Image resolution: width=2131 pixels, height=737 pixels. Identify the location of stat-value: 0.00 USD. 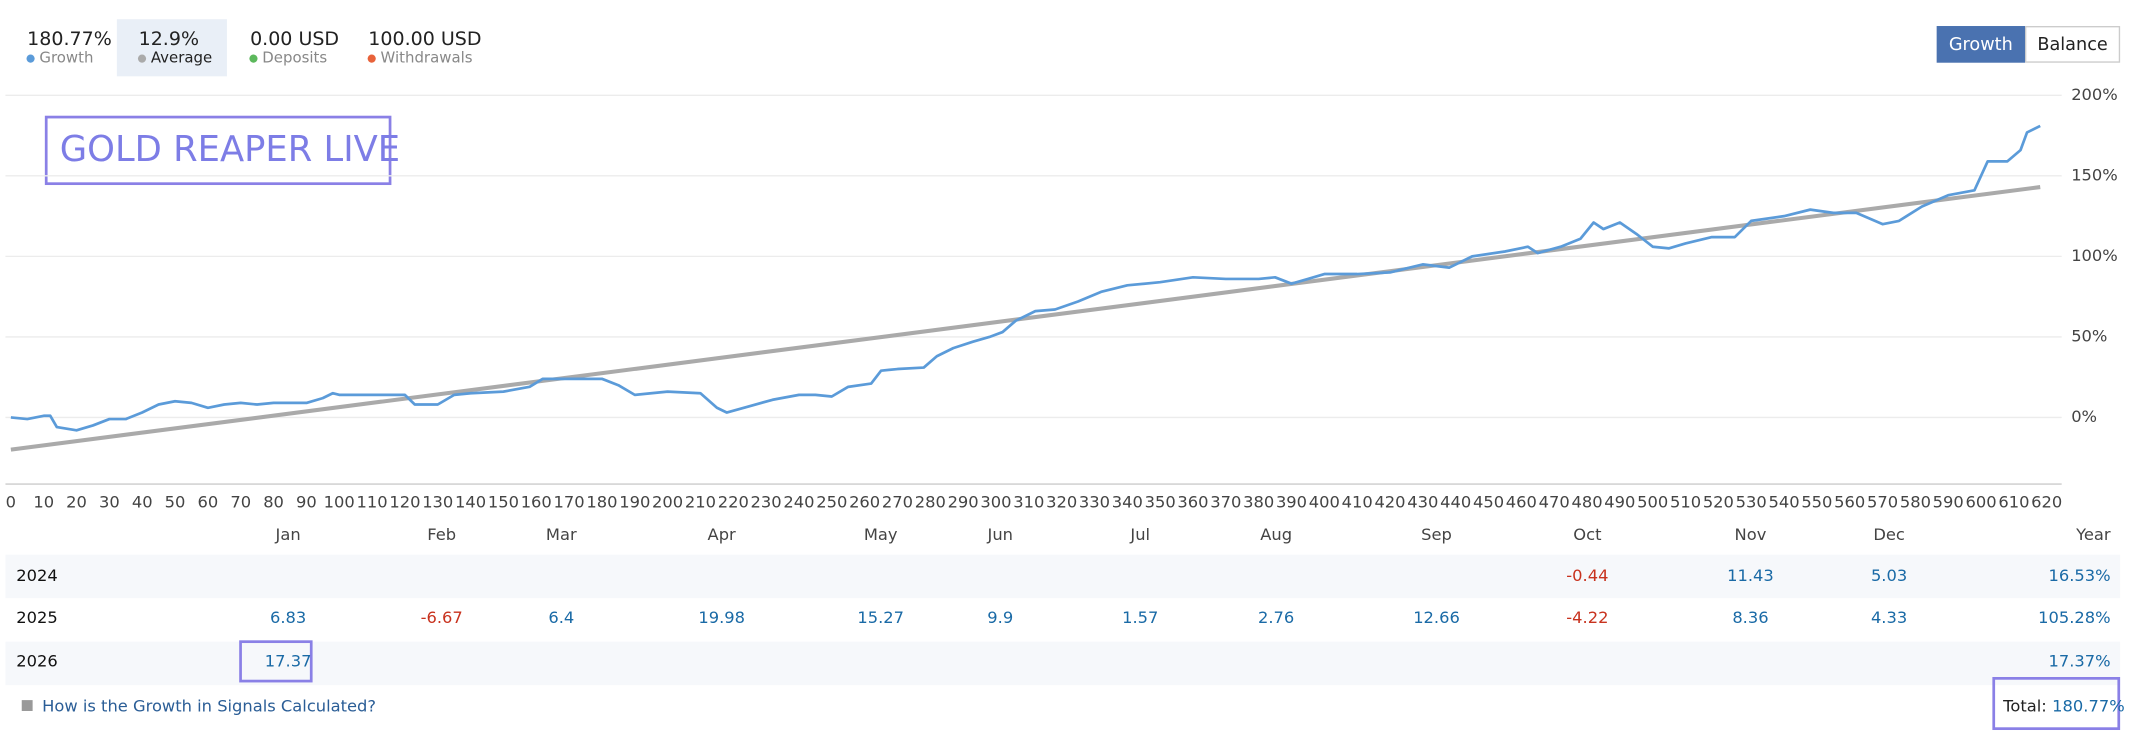
(294, 39).